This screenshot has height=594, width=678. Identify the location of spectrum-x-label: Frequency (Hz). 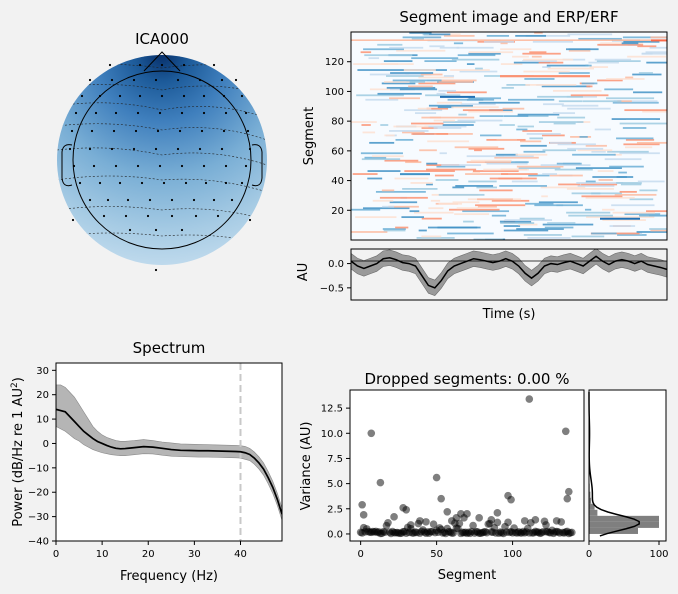
(169, 576).